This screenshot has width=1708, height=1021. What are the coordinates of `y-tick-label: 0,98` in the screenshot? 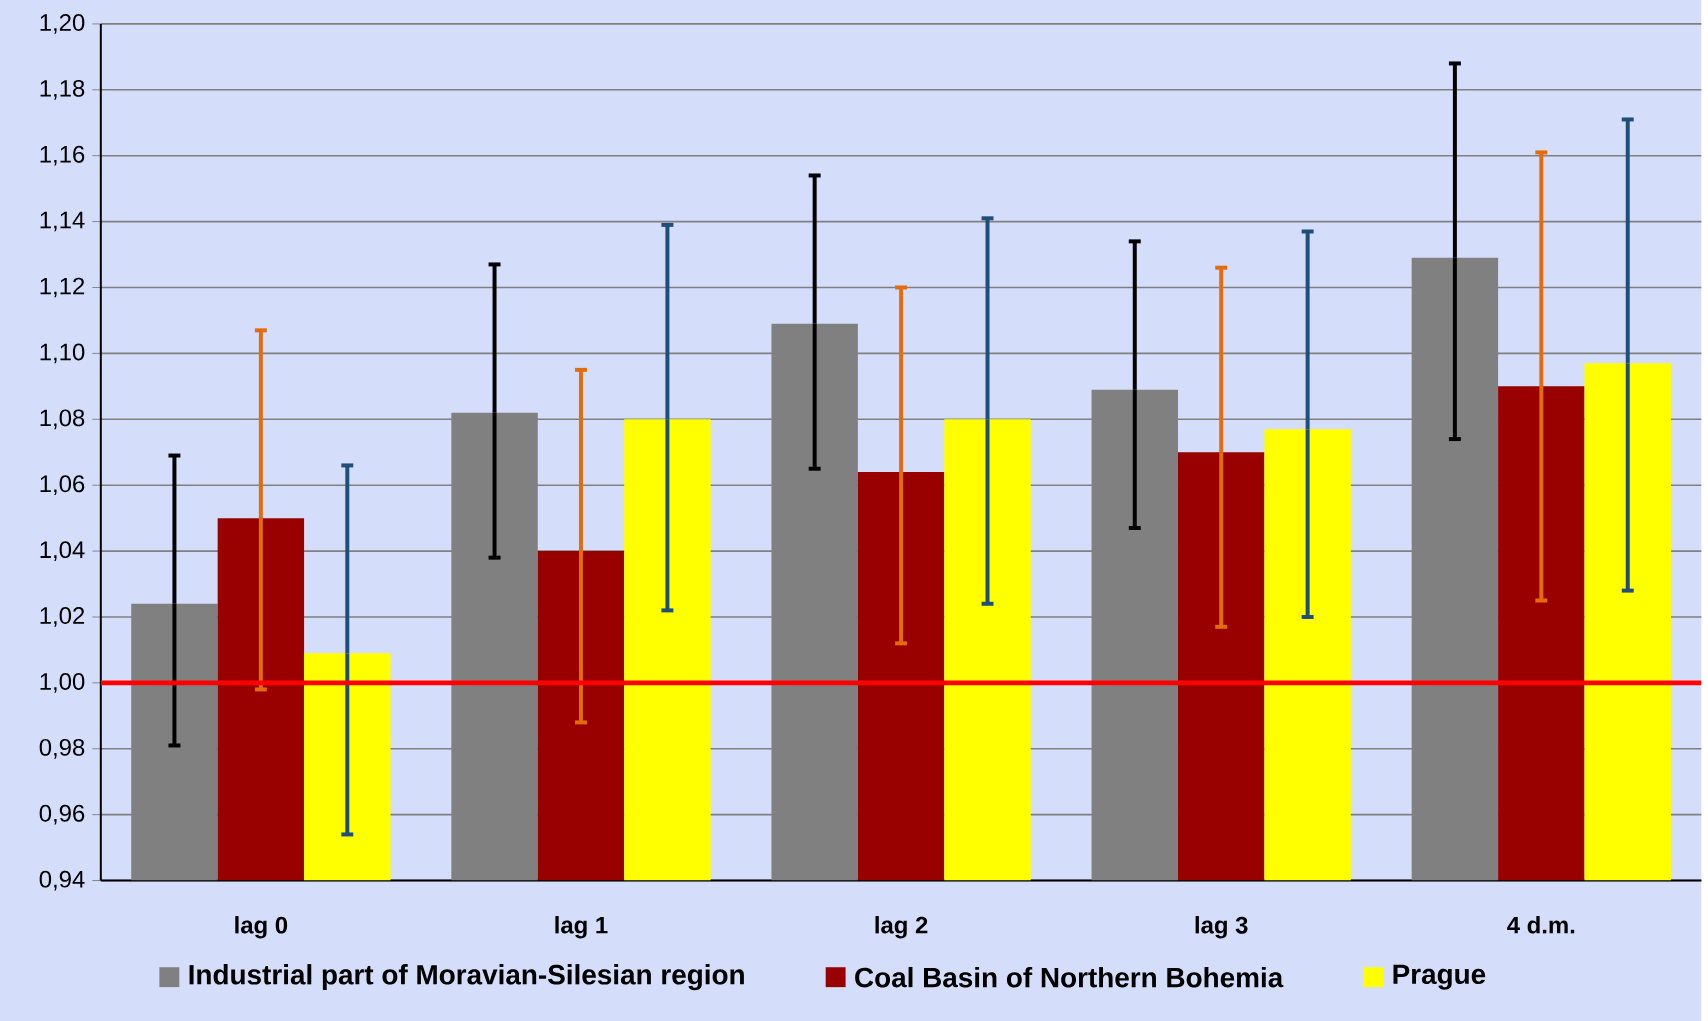 It's located at (62, 748).